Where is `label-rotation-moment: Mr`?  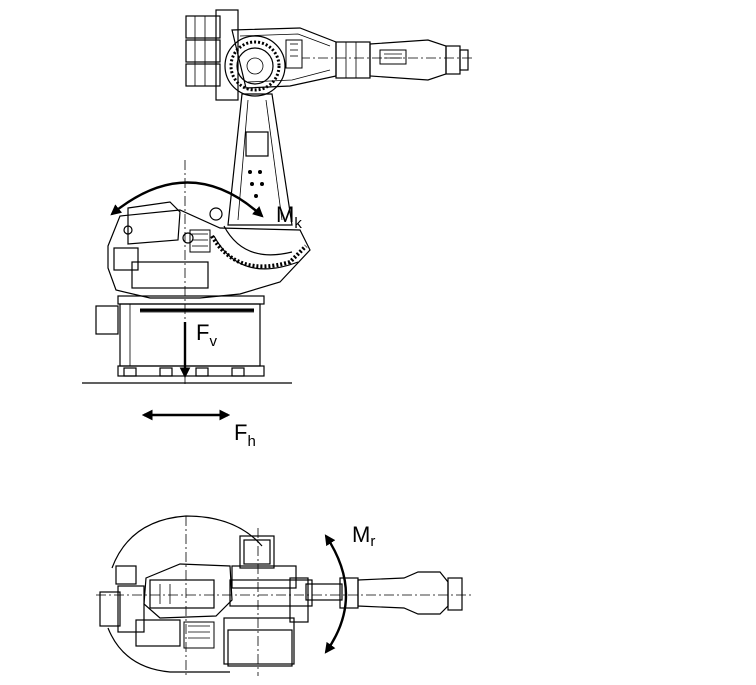 label-rotation-moment: Mr is located at coordinates (363, 536).